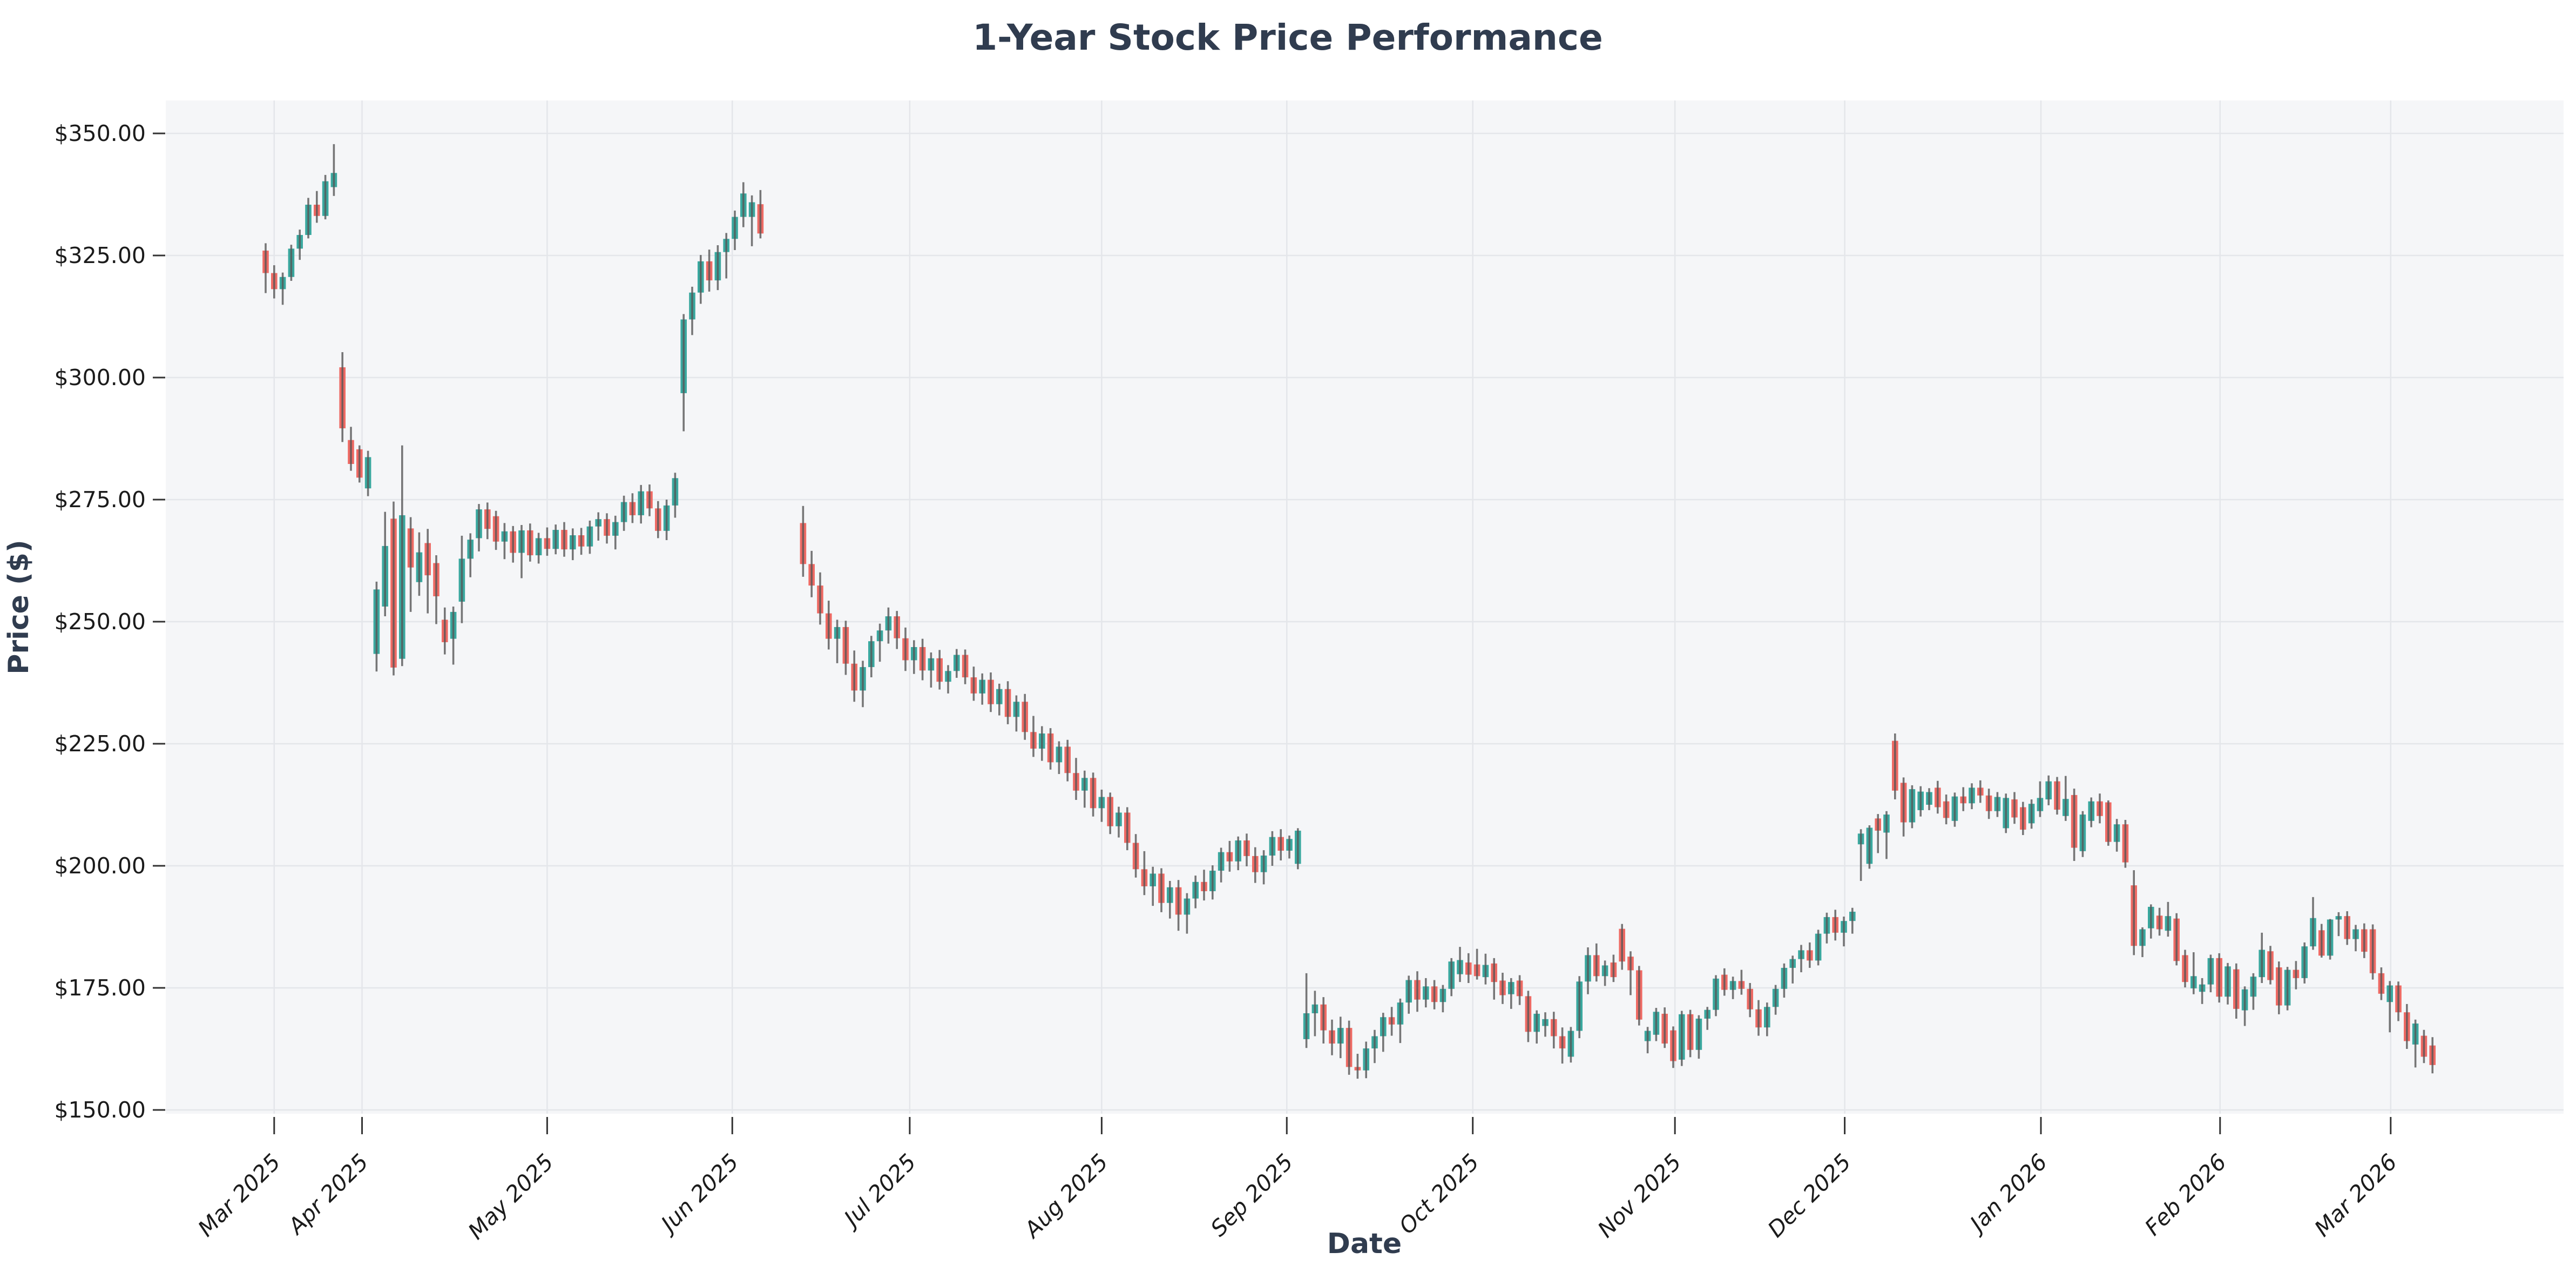  I want to click on y-tick-label: $350.00, so click(100, 133).